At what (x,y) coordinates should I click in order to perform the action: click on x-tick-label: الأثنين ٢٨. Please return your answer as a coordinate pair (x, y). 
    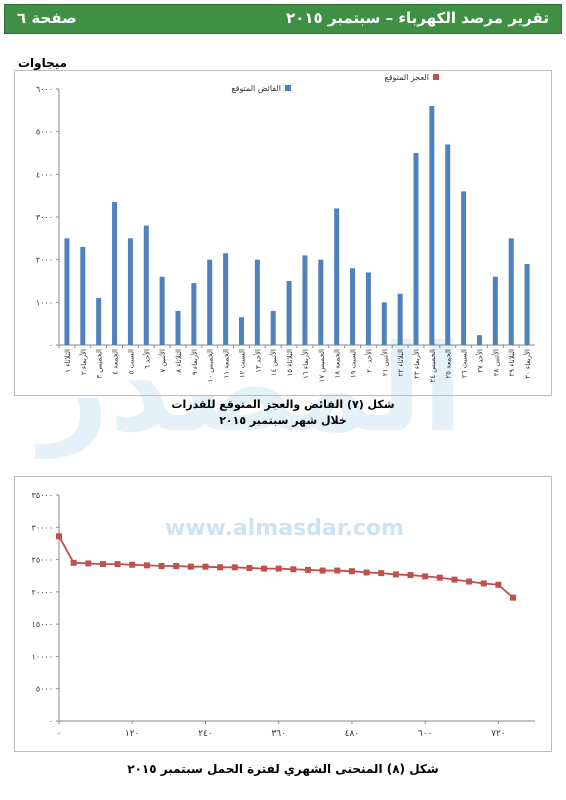
    Looking at the image, I should click on (495, 362).